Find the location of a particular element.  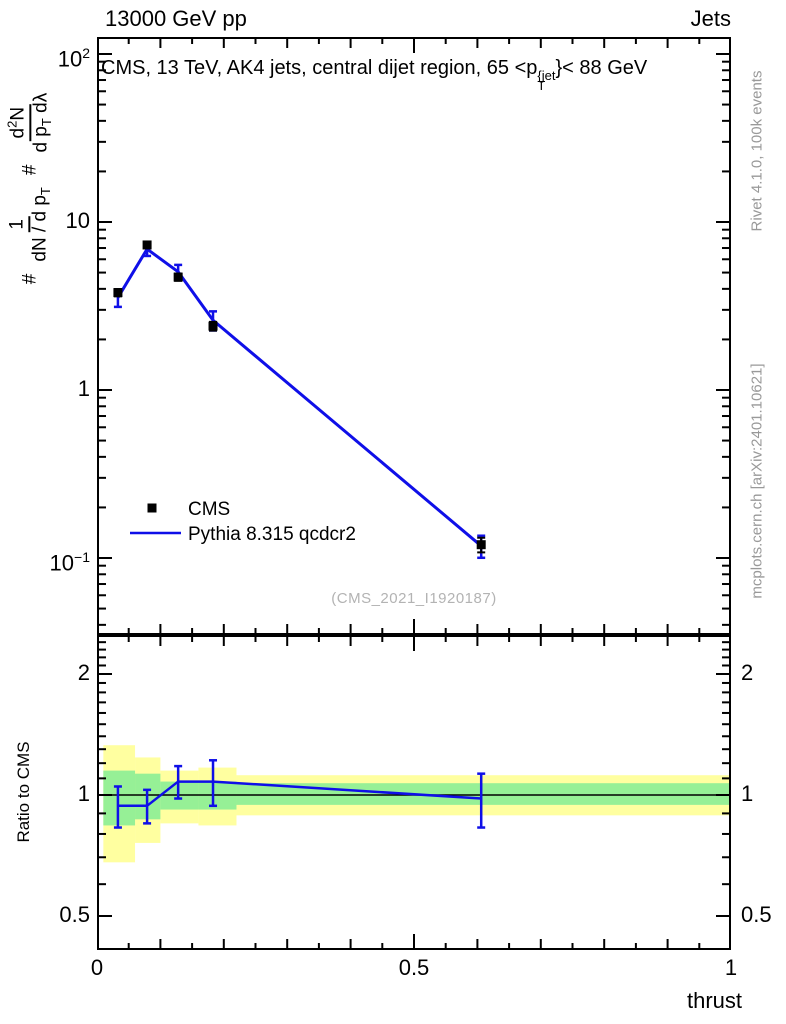

main-y-tick-label: 10⁻¹ is located at coordinates (69, 562).